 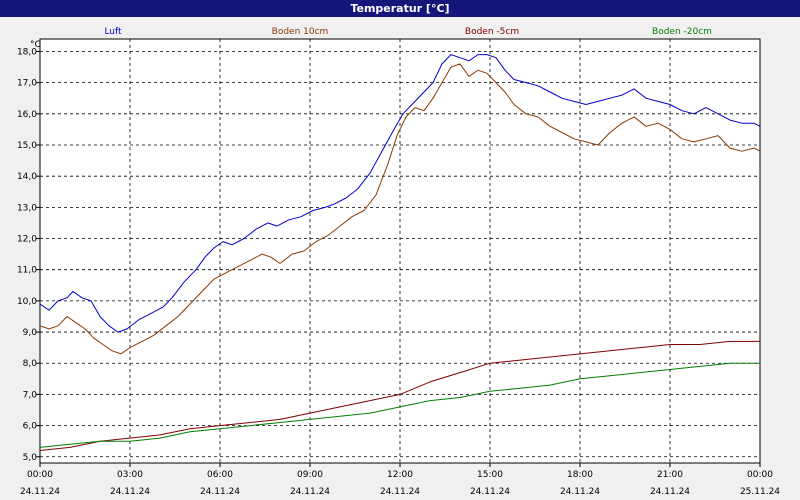 I want to click on y-tick-label: 12,0, so click(x=27, y=240).